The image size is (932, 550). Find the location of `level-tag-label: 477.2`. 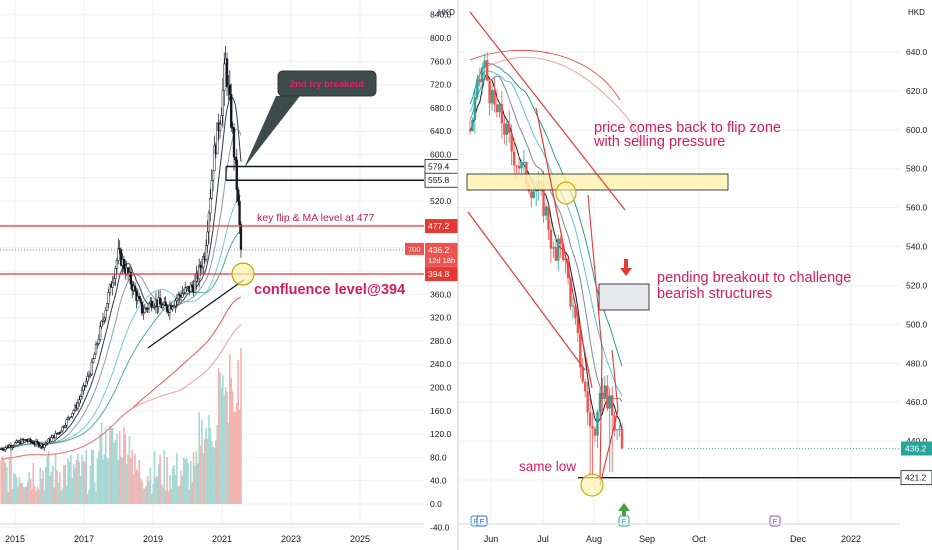

level-tag-label: 477.2 is located at coordinates (439, 226).